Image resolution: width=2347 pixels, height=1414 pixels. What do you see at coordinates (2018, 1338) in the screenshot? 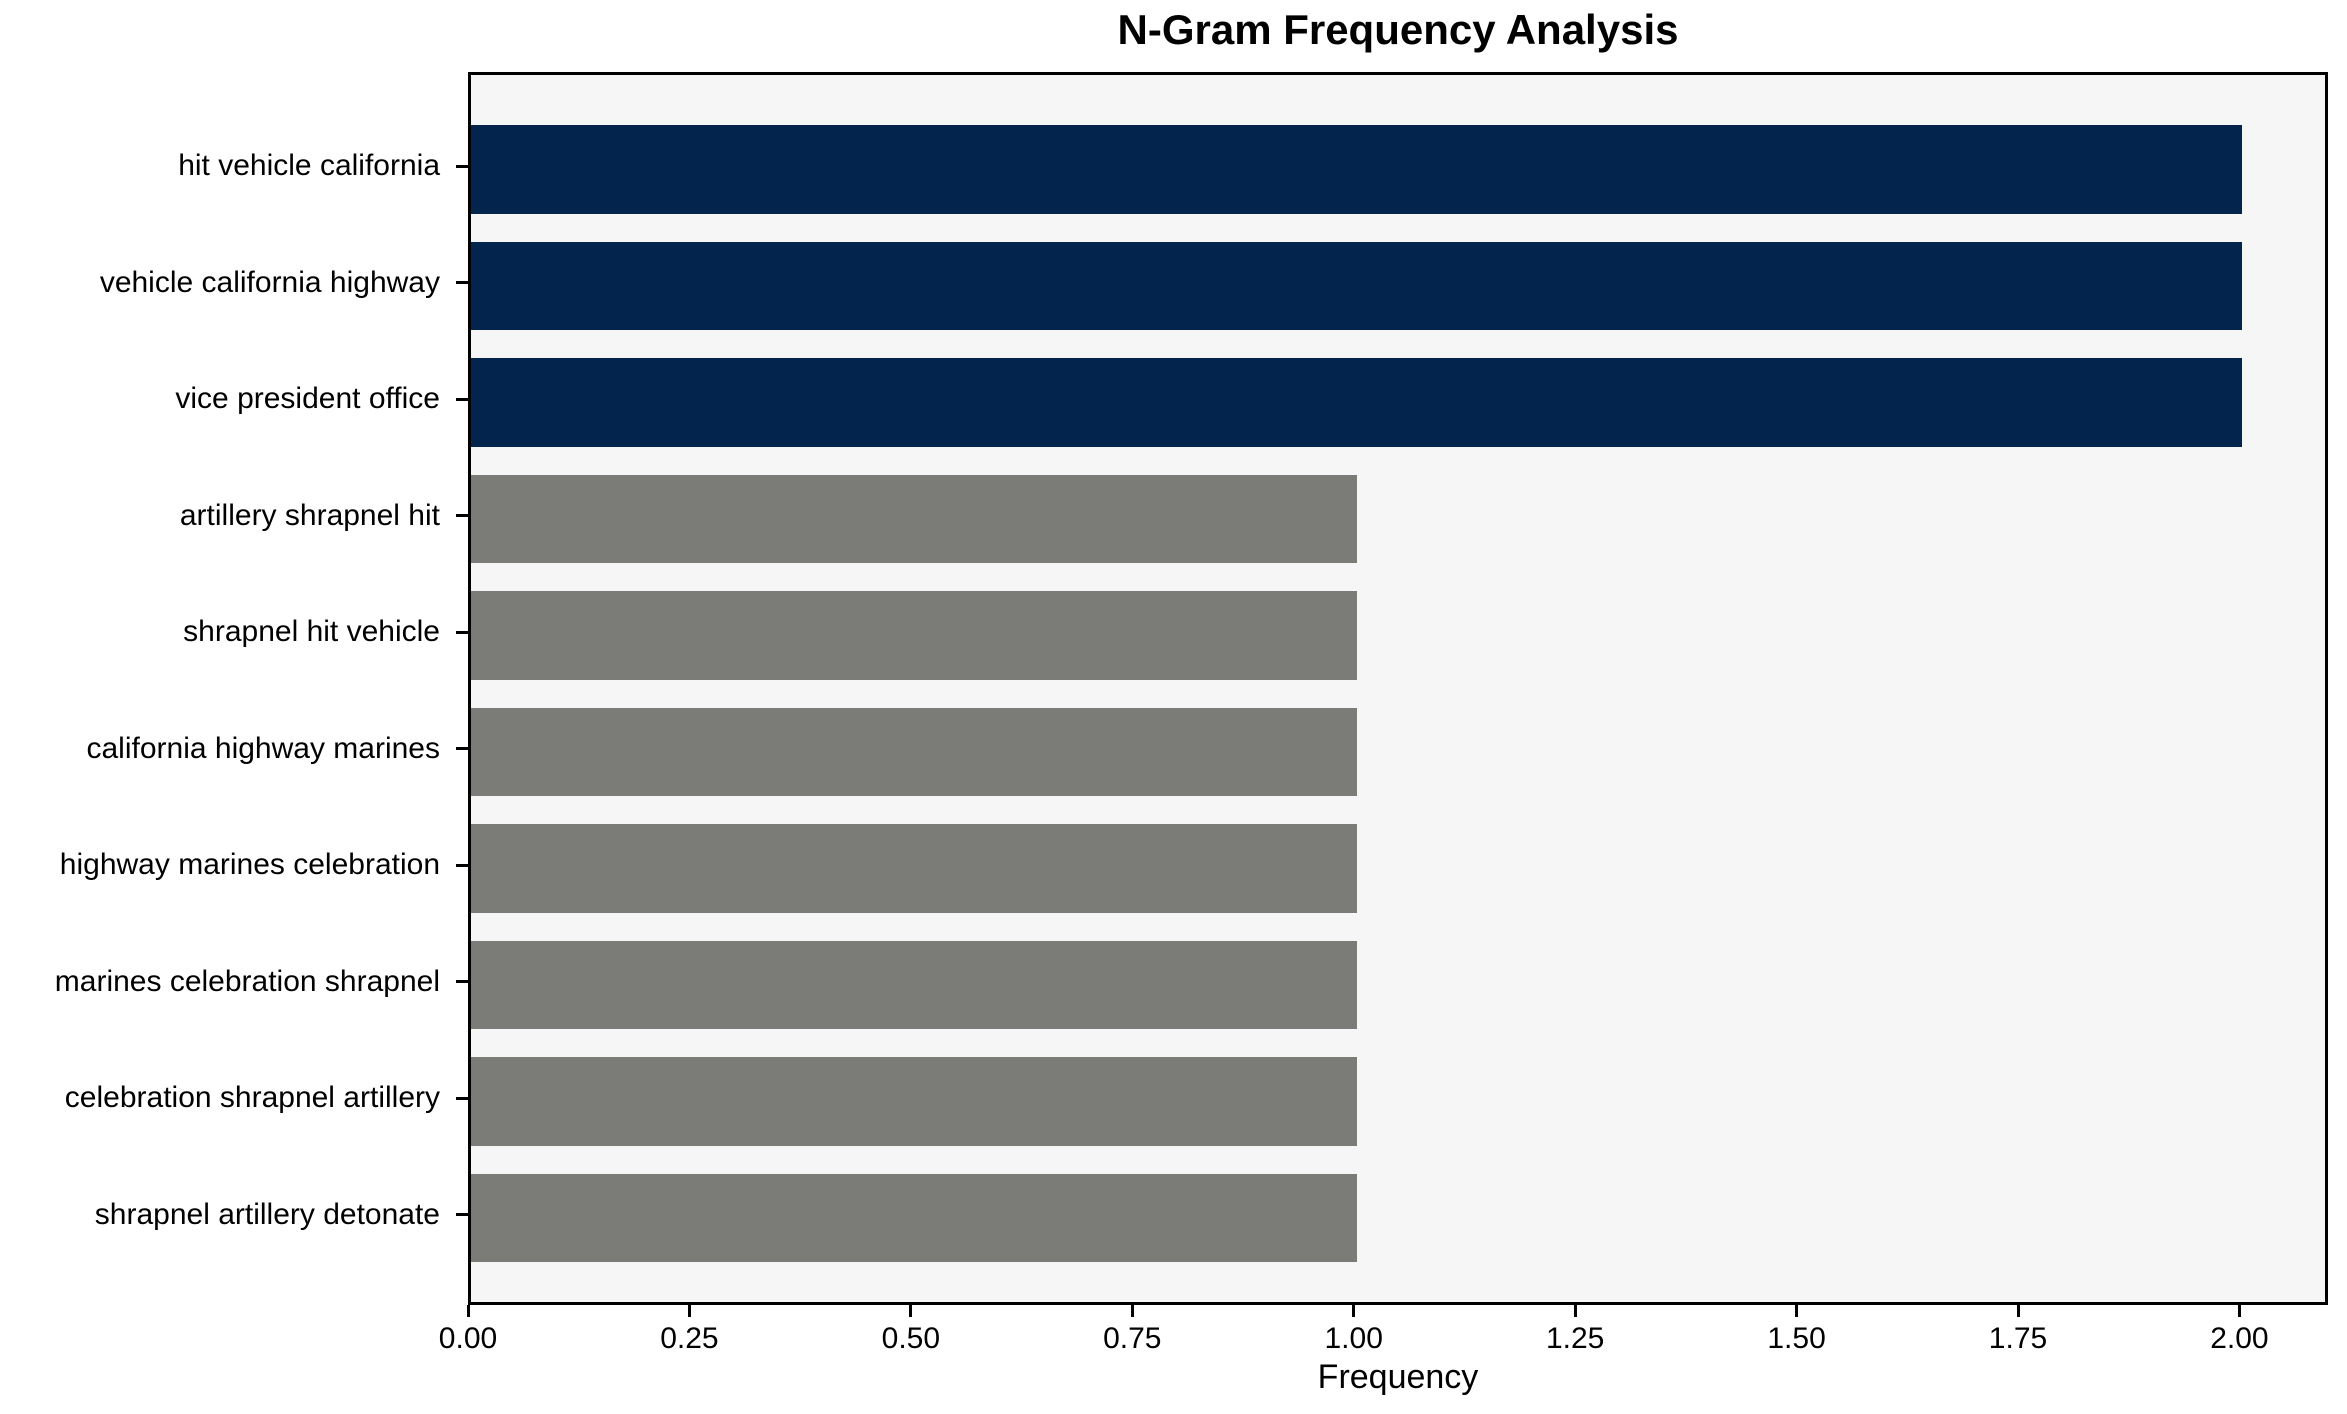
I see `x-tick-label: 1.75` at bounding box center [2018, 1338].